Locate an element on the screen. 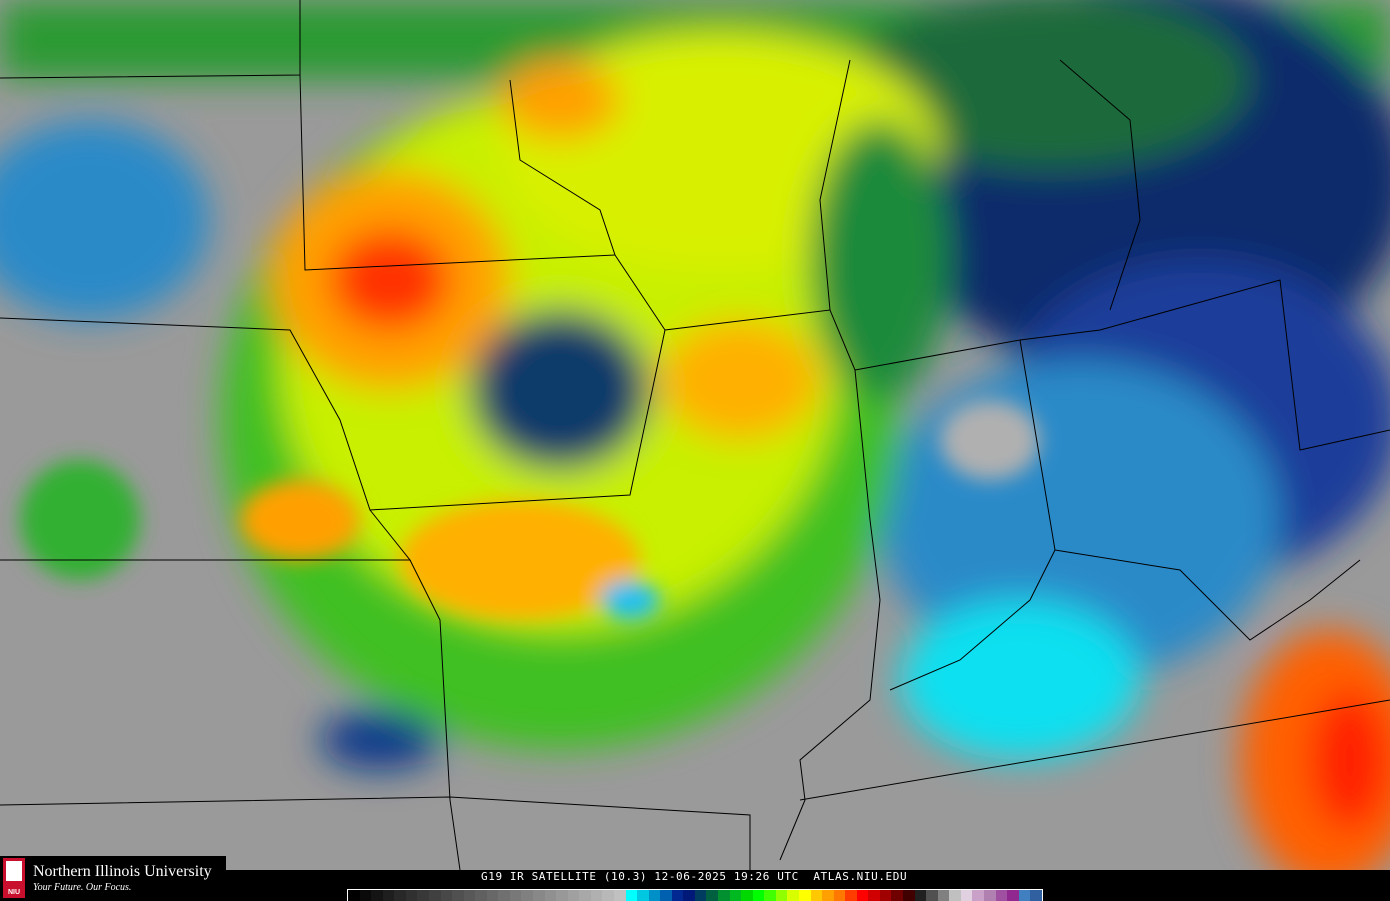 The image size is (1390, 901). caption-satellite: G19 is located at coordinates (492, 876).